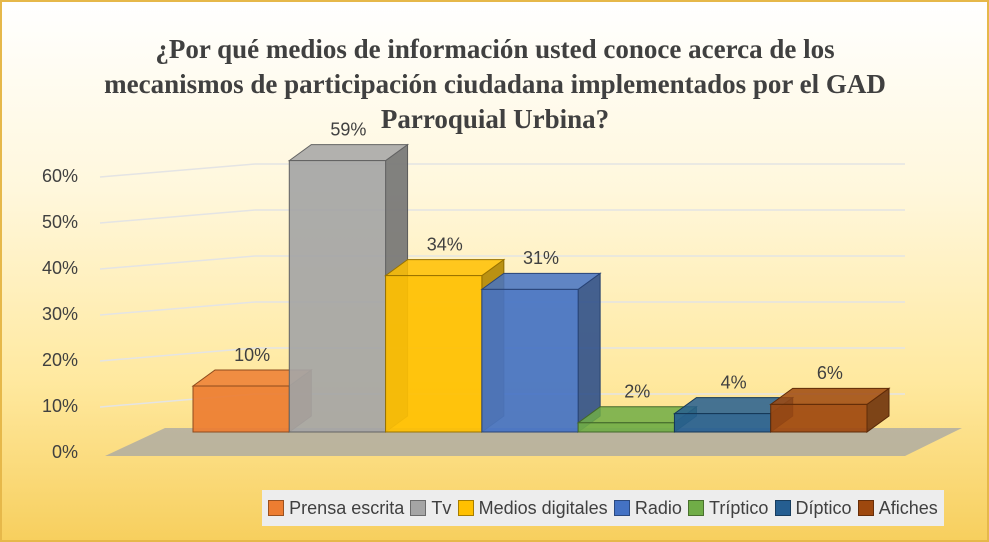 The height and width of the screenshot is (542, 989). What do you see at coordinates (739, 507) in the screenshot?
I see `legend-label: Tríptico` at bounding box center [739, 507].